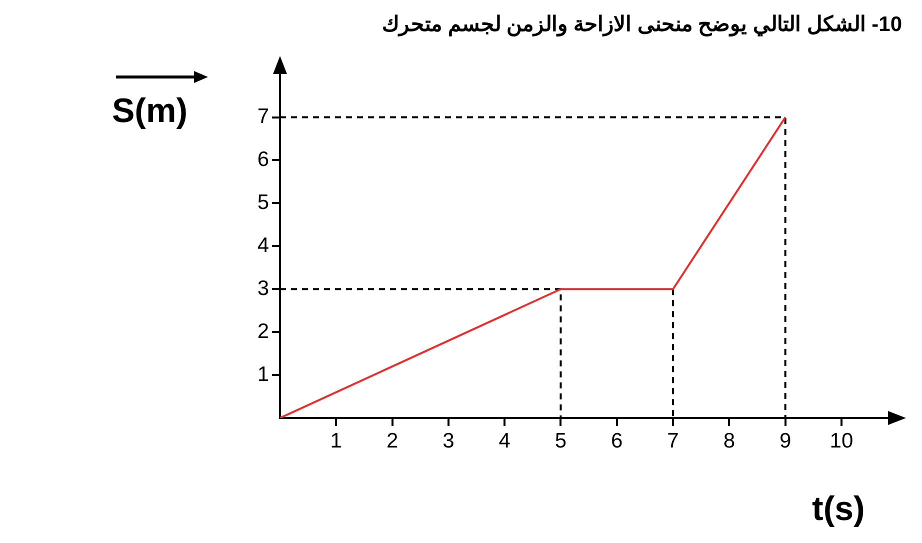 The height and width of the screenshot is (543, 922). Describe the element at coordinates (560, 440) in the screenshot. I see `x-tick-label: 5` at that location.